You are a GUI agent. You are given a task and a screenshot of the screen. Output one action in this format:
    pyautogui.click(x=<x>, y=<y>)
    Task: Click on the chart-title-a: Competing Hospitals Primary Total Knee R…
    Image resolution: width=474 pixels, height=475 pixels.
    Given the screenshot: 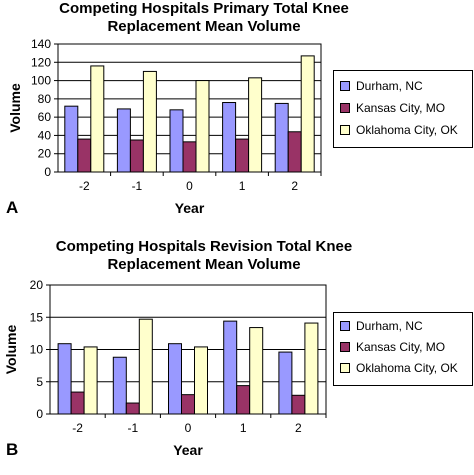 What is the action you would take?
    pyautogui.click(x=204, y=18)
    